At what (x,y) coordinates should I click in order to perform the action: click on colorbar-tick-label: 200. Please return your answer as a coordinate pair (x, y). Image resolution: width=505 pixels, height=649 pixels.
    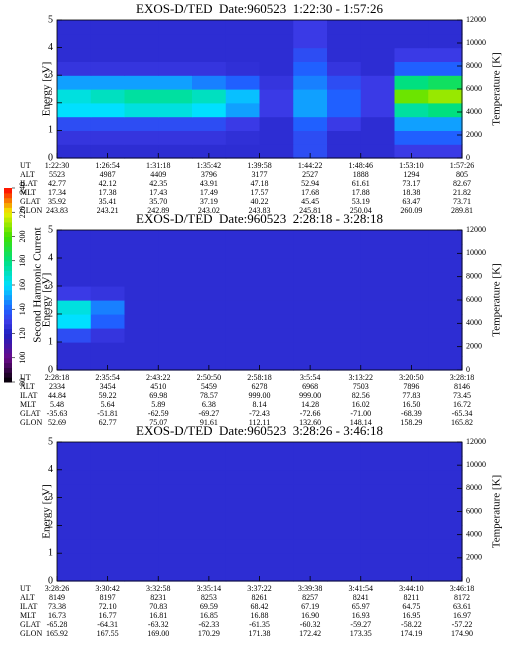
    Looking at the image, I should click on (22, 237).